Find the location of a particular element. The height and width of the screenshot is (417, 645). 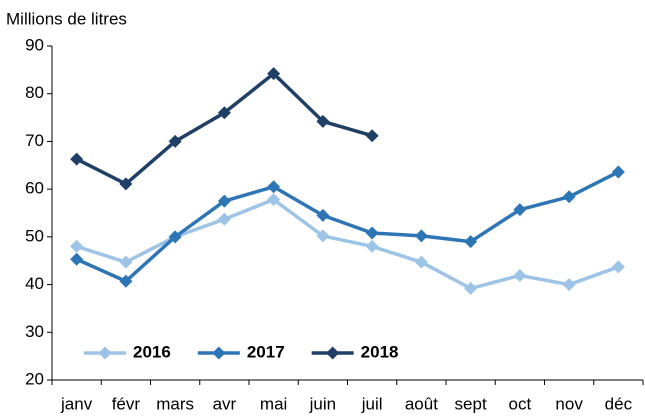

x-tick-label: nov is located at coordinates (569, 403).